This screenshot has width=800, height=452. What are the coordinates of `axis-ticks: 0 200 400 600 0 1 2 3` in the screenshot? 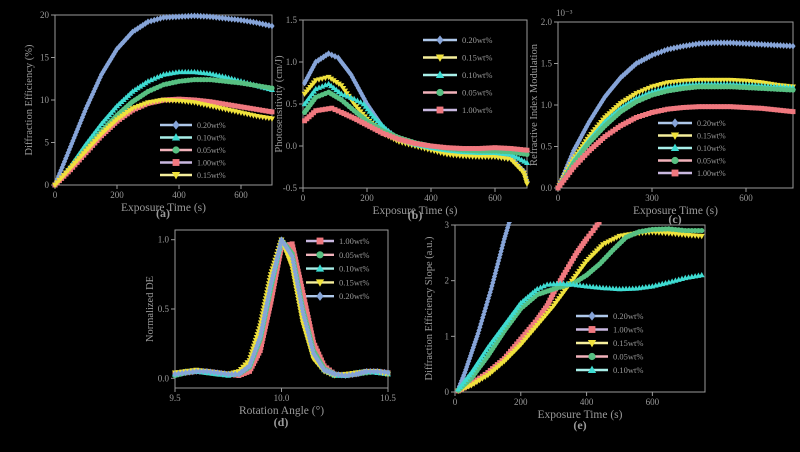 It's located at (552, 313).